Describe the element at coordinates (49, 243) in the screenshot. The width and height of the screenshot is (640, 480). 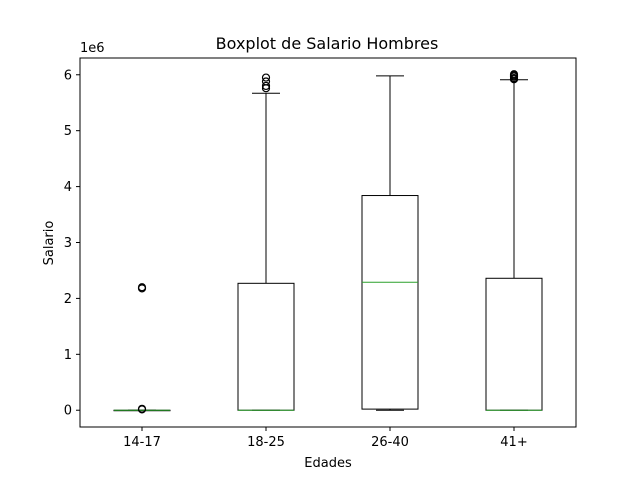
I see `y-axis-label: Salario` at that location.